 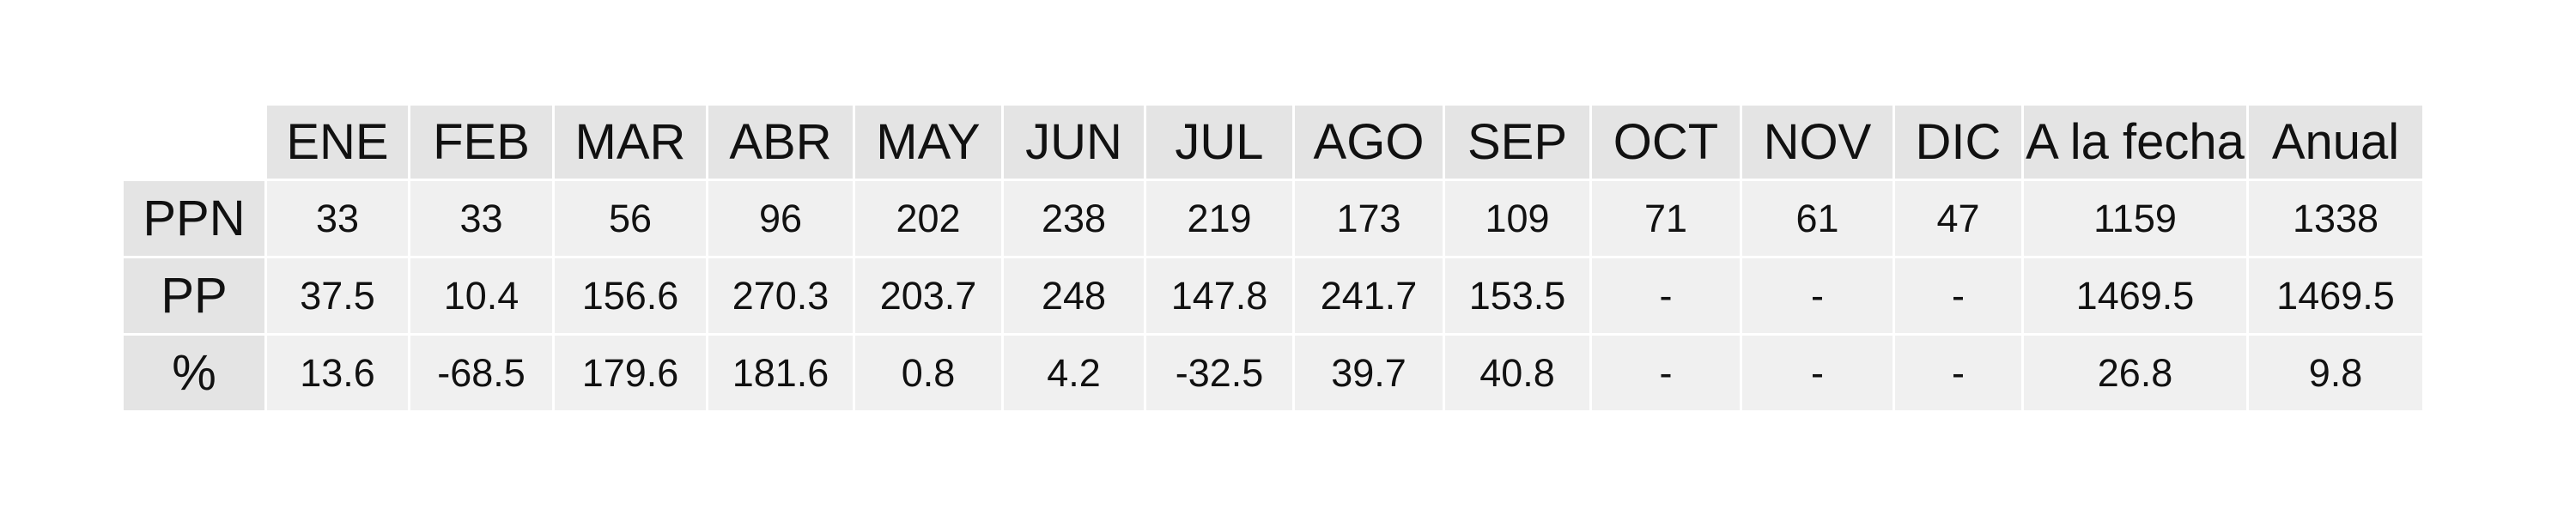 I want to click on row-header-ppn: PPN, so click(x=194, y=218).